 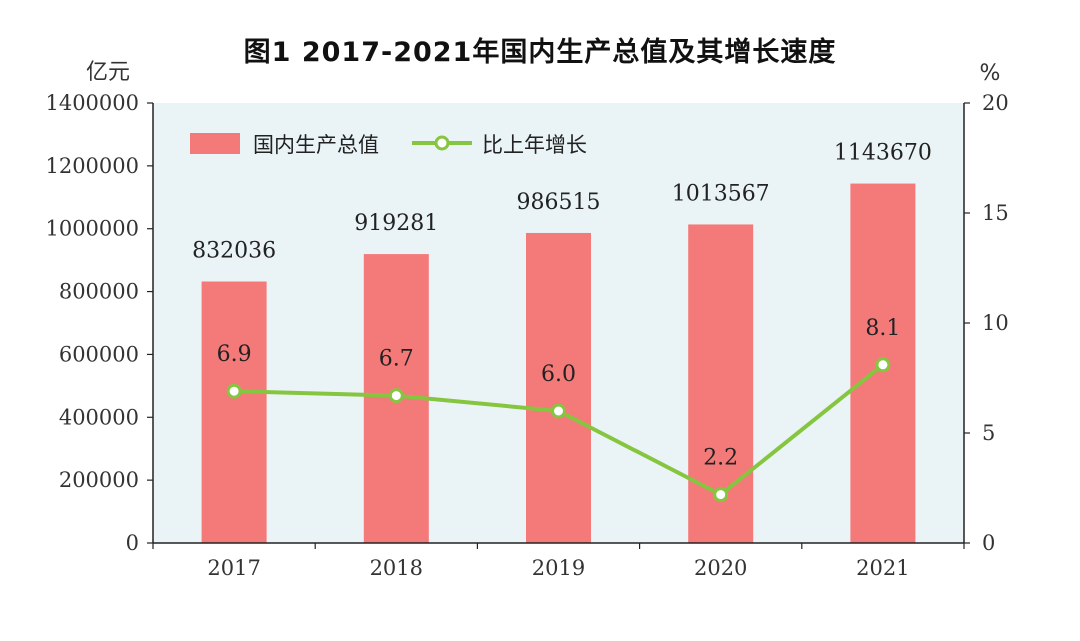 What do you see at coordinates (990, 73) in the screenshot?
I see `right-axis-unit: %` at bounding box center [990, 73].